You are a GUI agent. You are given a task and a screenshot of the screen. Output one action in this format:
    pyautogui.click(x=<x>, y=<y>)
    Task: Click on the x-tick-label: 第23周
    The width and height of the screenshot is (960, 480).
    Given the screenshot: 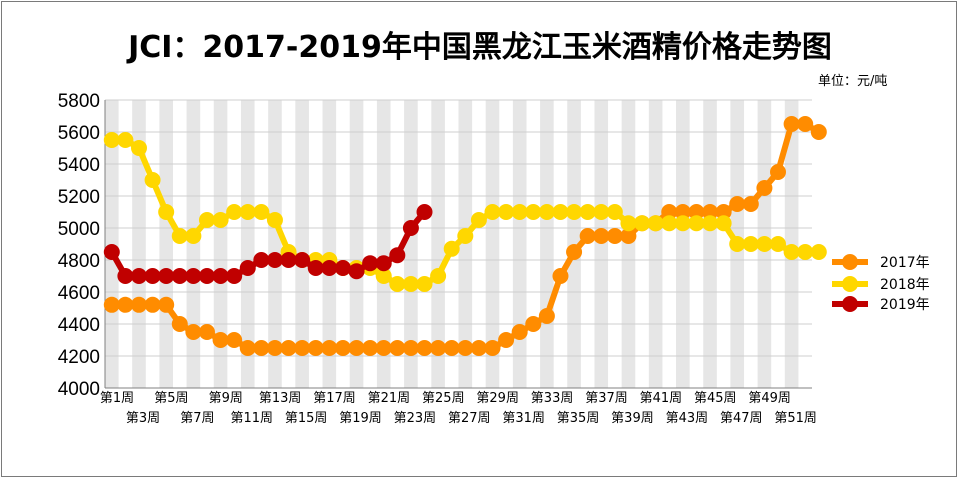 What is the action you would take?
    pyautogui.click(x=415, y=418)
    